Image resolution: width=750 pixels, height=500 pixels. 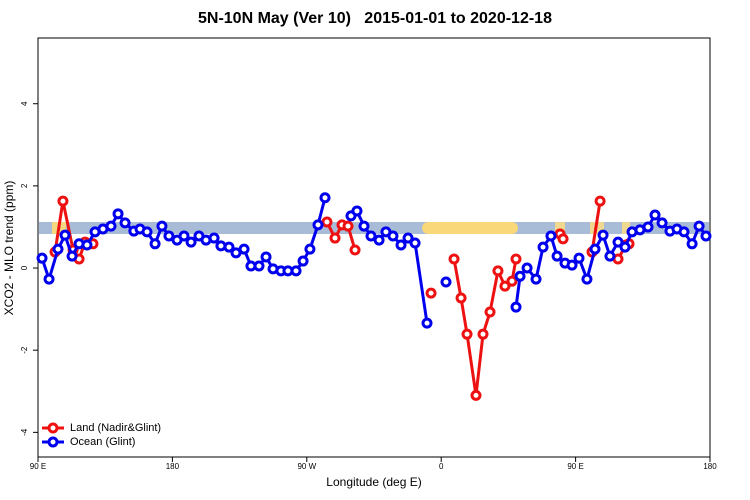 I want to click on x-tick-label: 0, so click(x=441, y=466).